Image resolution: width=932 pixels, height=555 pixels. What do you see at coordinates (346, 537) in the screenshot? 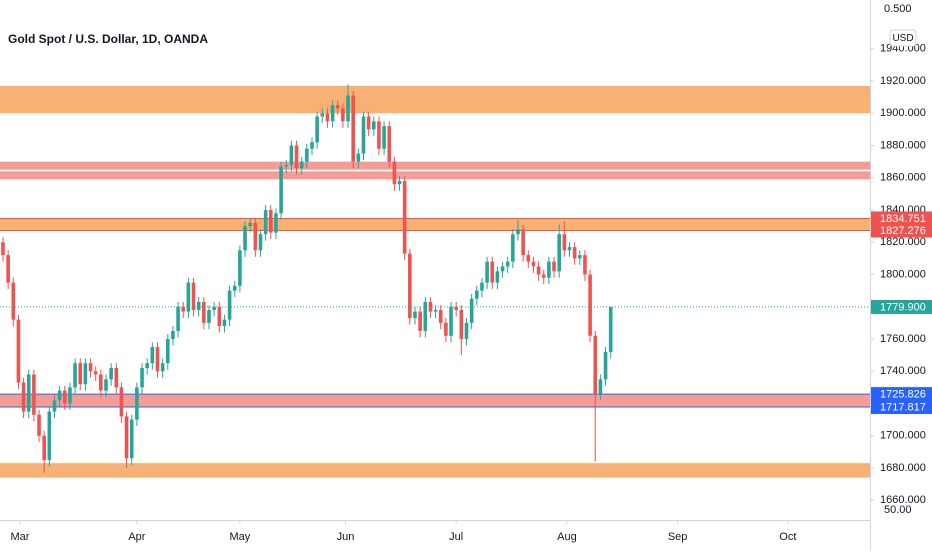
I see `x-tick-label: Jun` at bounding box center [346, 537].